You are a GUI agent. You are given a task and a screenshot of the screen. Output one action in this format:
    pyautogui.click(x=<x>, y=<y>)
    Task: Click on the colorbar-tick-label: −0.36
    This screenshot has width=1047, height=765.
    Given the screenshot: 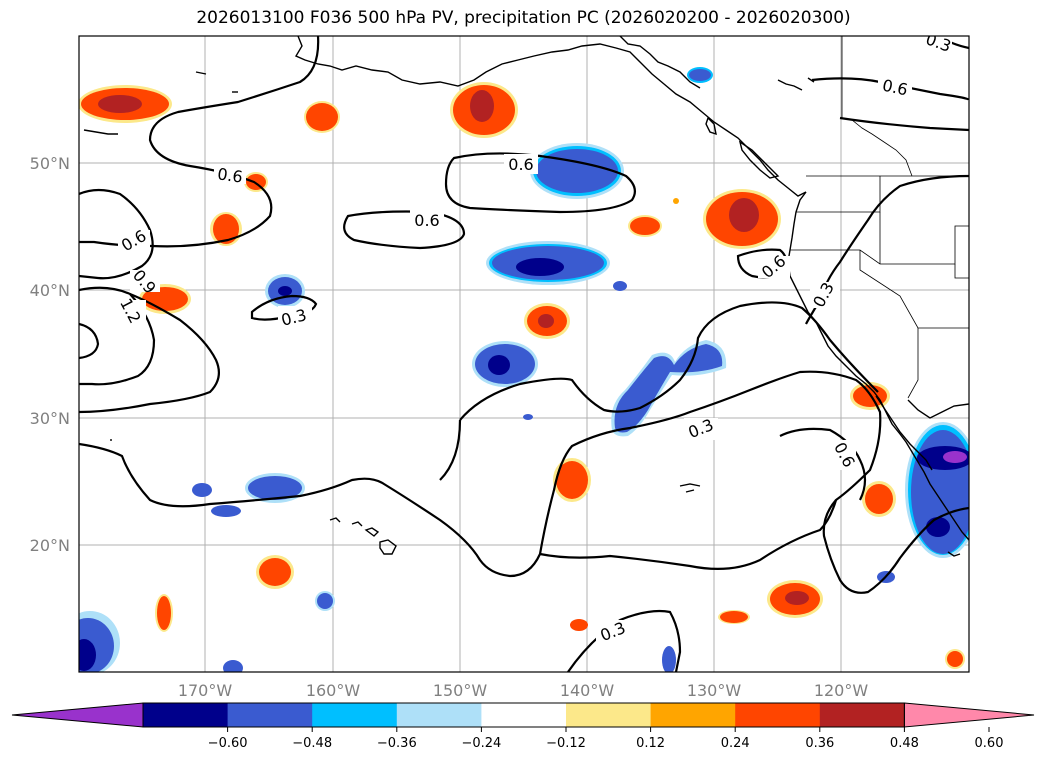 What is the action you would take?
    pyautogui.click(x=397, y=743)
    